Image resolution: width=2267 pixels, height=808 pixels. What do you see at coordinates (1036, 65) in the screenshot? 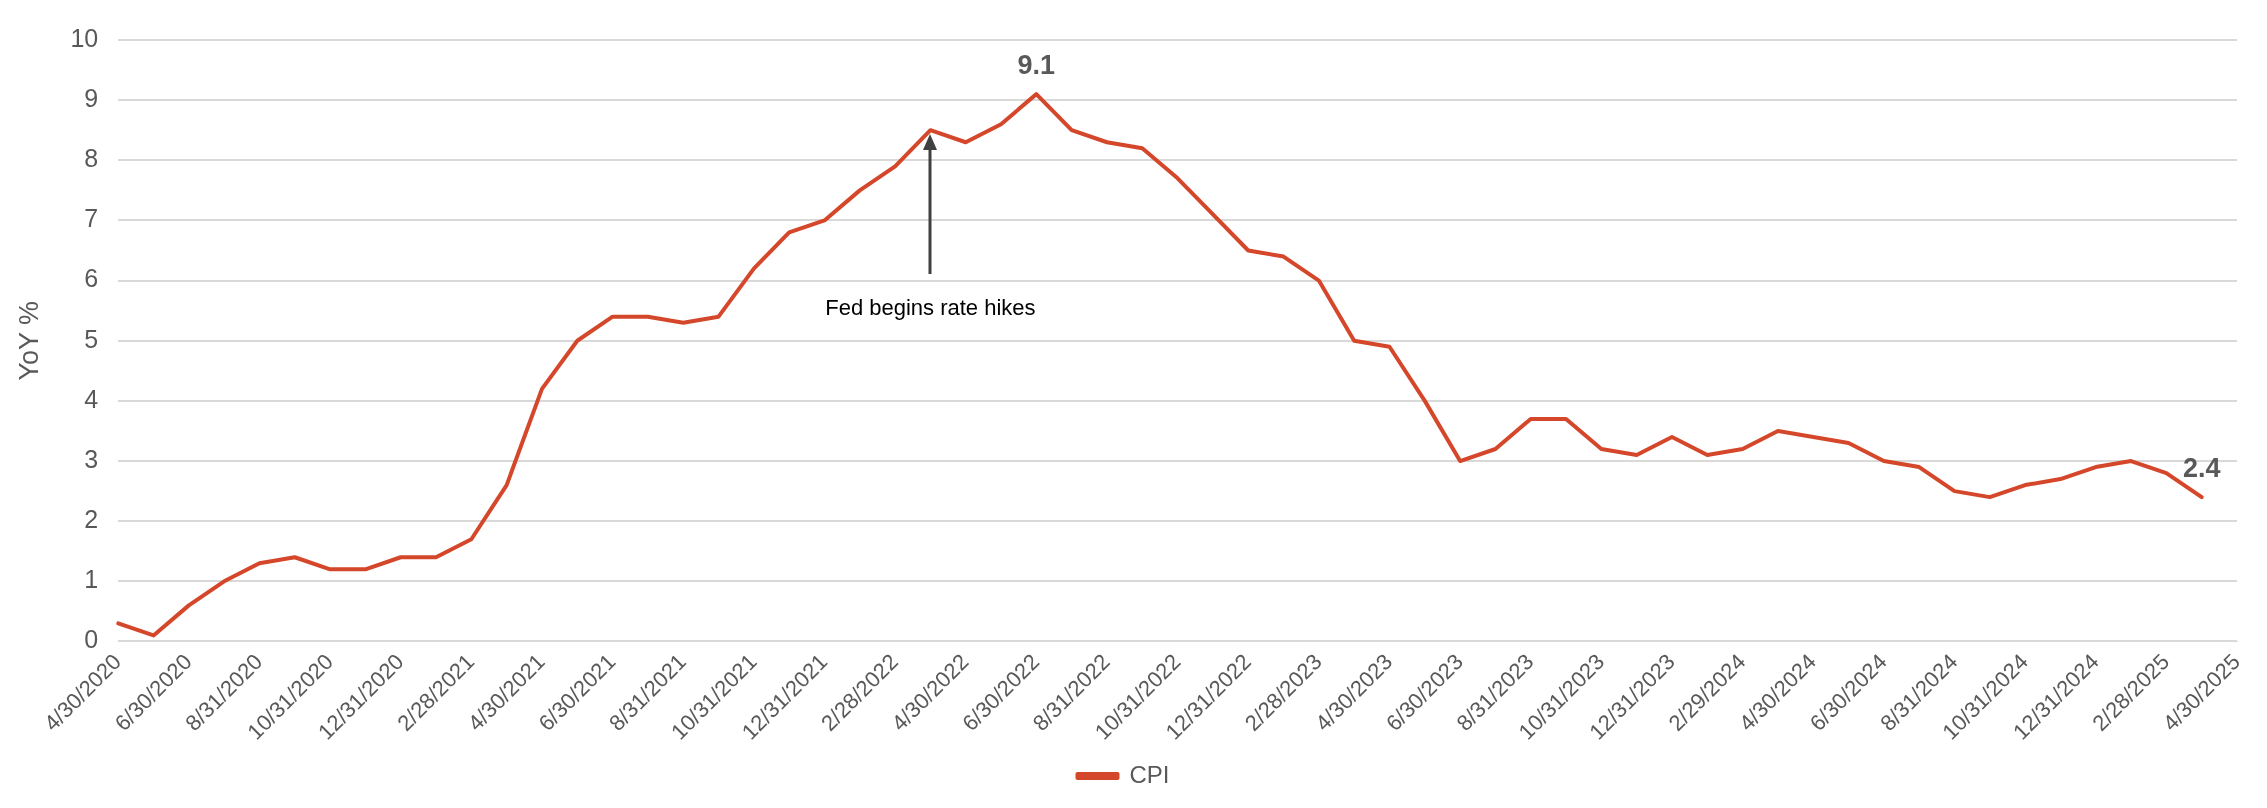
I see `data-label: 9.1` at bounding box center [1036, 65].